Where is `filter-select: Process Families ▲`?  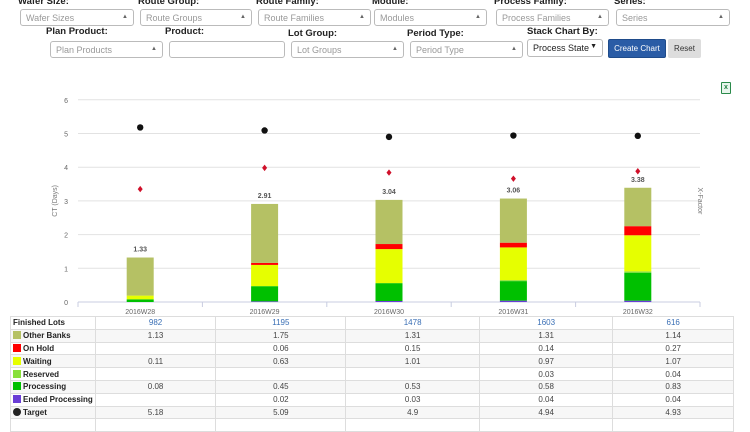 filter-select: Process Families ▲ is located at coordinates (552, 17).